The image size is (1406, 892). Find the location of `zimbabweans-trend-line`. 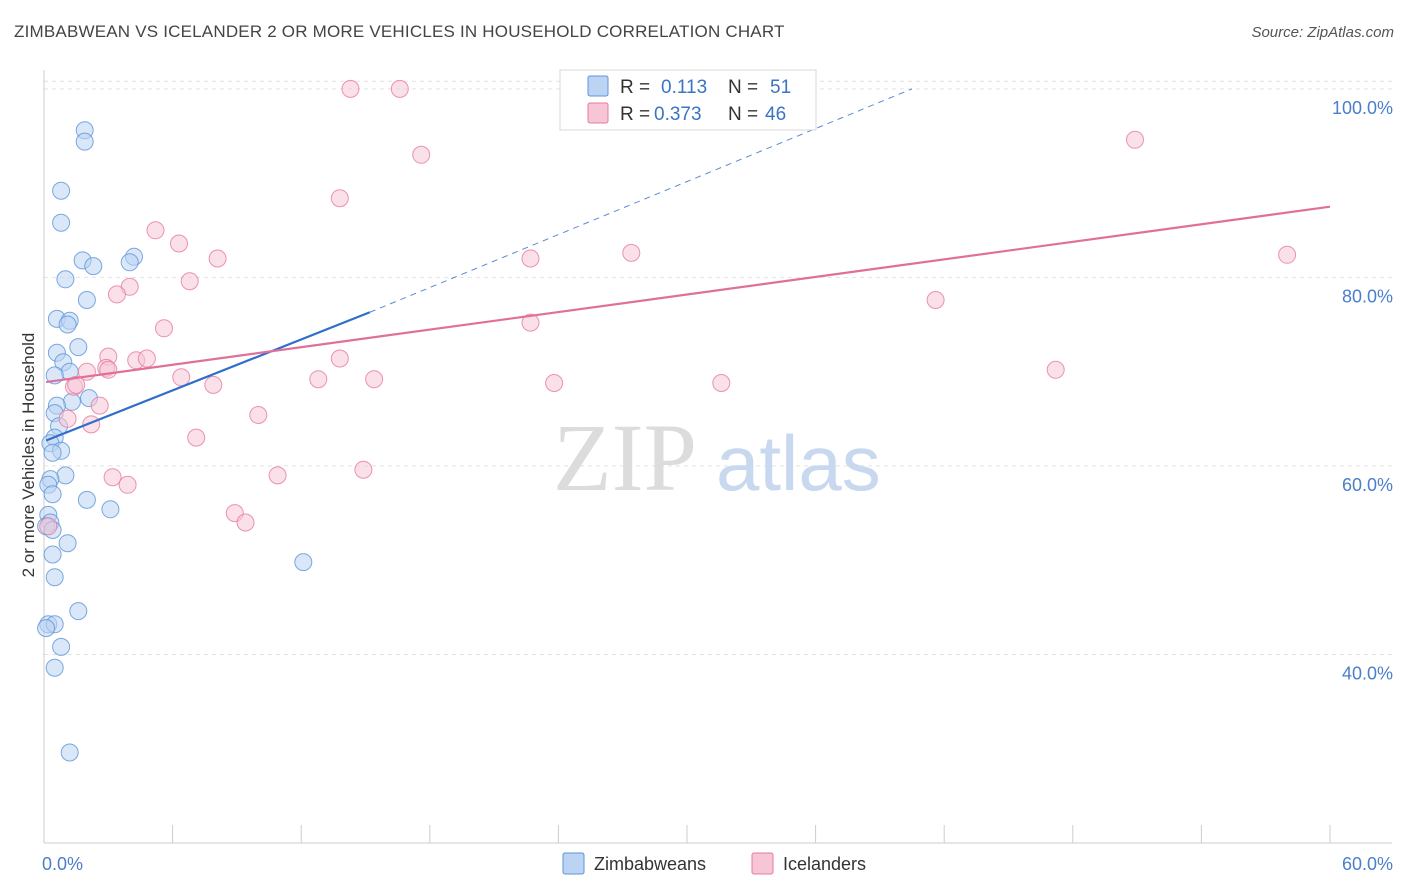

zimbabweans-trend-line is located at coordinates (208, 376).